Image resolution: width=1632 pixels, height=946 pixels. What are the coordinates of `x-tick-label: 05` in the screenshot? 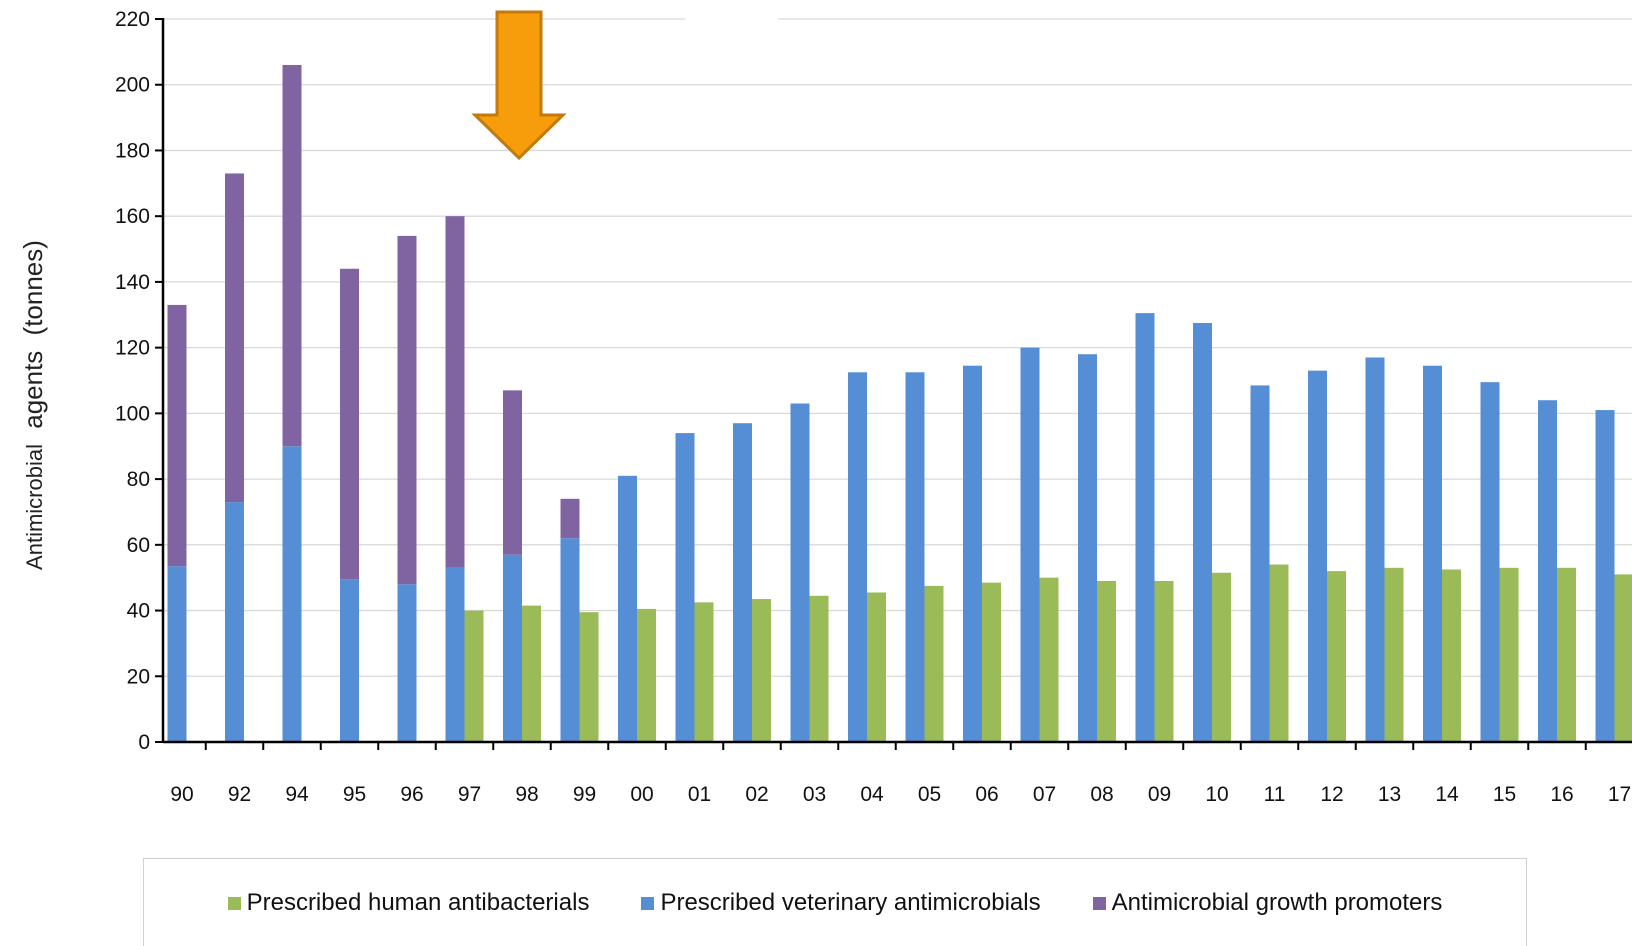 It's located at (929, 794).